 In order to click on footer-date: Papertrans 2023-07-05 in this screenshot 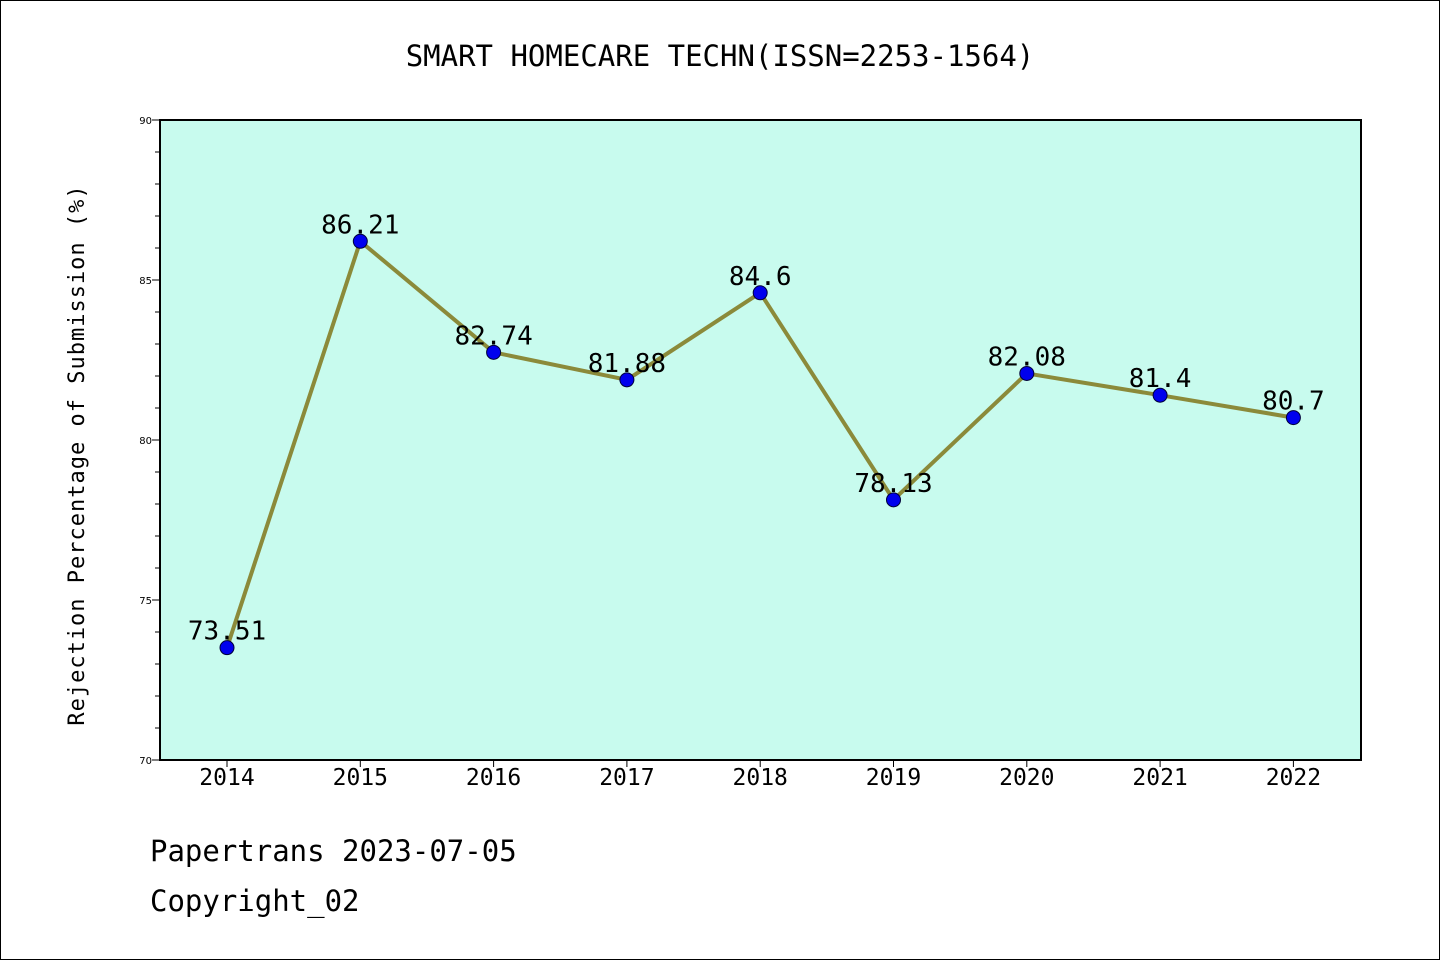, I will do `click(333, 851)`.